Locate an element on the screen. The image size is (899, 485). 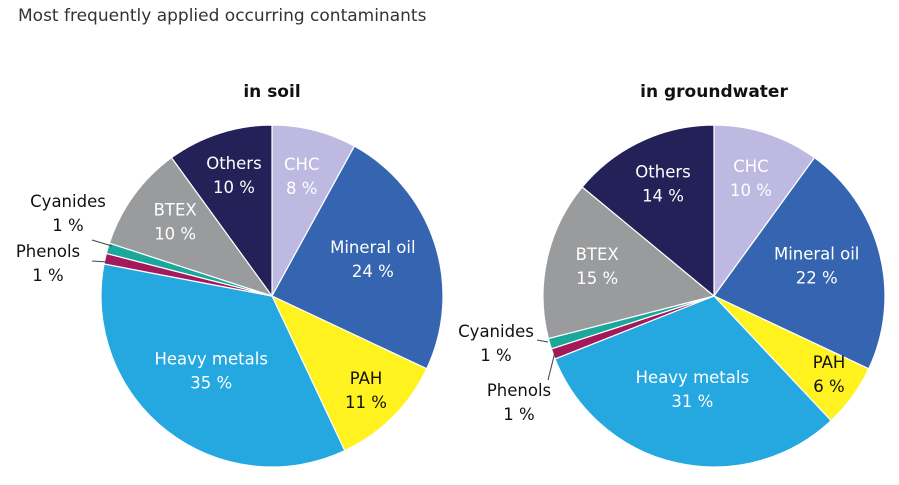
slice-value-btex: 10 % is located at coordinates (175, 234).